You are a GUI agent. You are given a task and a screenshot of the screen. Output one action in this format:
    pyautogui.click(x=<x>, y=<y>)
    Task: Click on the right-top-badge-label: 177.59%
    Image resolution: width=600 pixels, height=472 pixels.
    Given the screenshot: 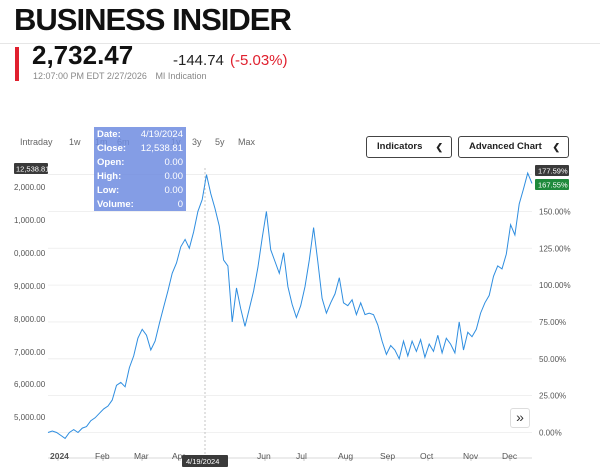 What is the action you would take?
    pyautogui.click(x=553, y=171)
    